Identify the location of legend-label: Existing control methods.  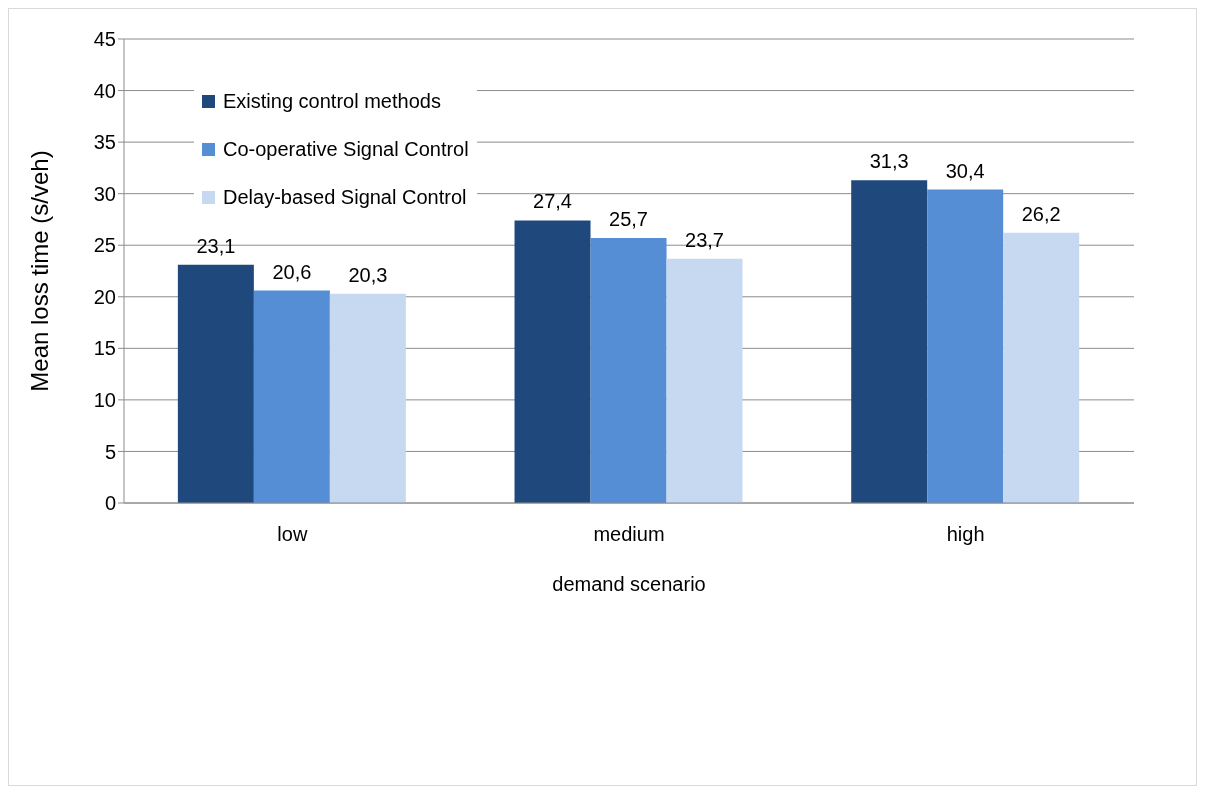
(332, 101).